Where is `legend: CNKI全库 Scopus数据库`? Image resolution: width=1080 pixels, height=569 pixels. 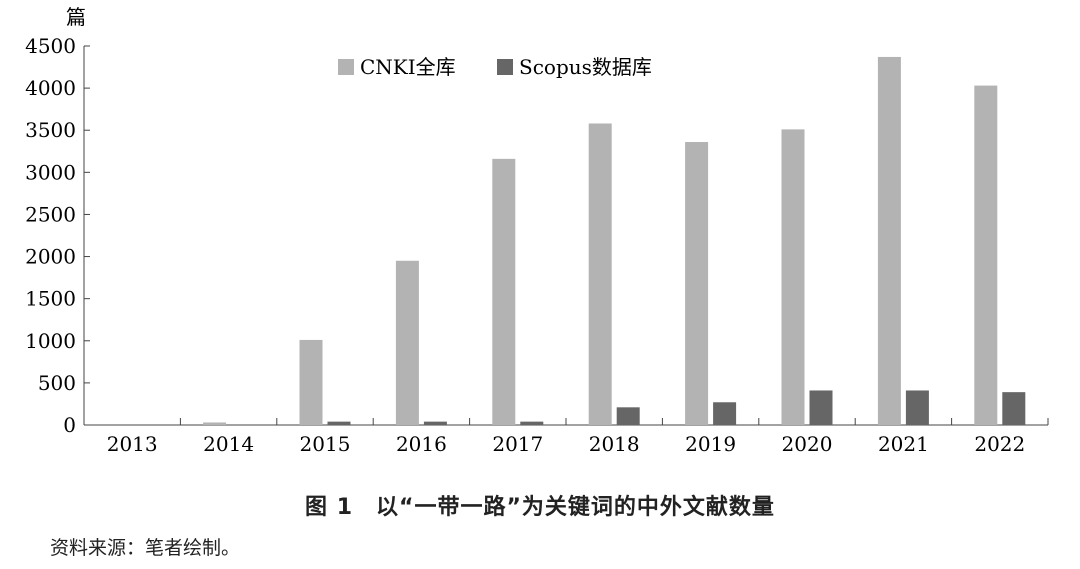
legend: CNKI全库 Scopus数据库 is located at coordinates (495, 67).